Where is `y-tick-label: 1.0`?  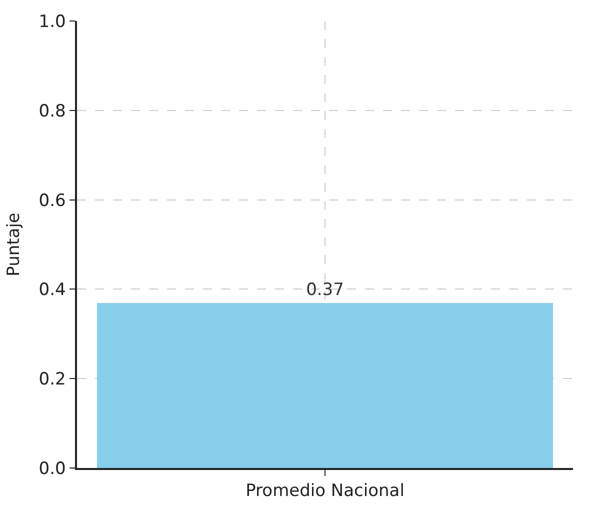
y-tick-label: 1.0 is located at coordinates (52, 22).